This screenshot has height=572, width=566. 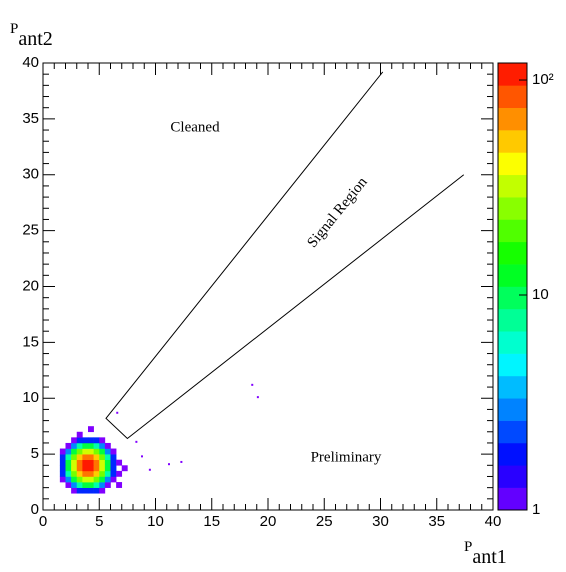 What do you see at coordinates (155, 521) in the screenshot?
I see `x-tick-label: 10` at bounding box center [155, 521].